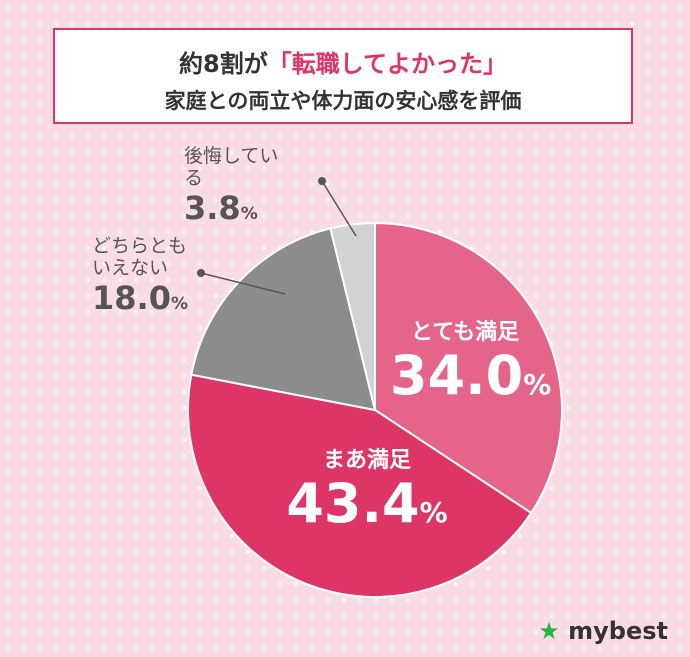  What do you see at coordinates (457, 376) in the screenshot?
I see `value-label: 34.0` at bounding box center [457, 376].